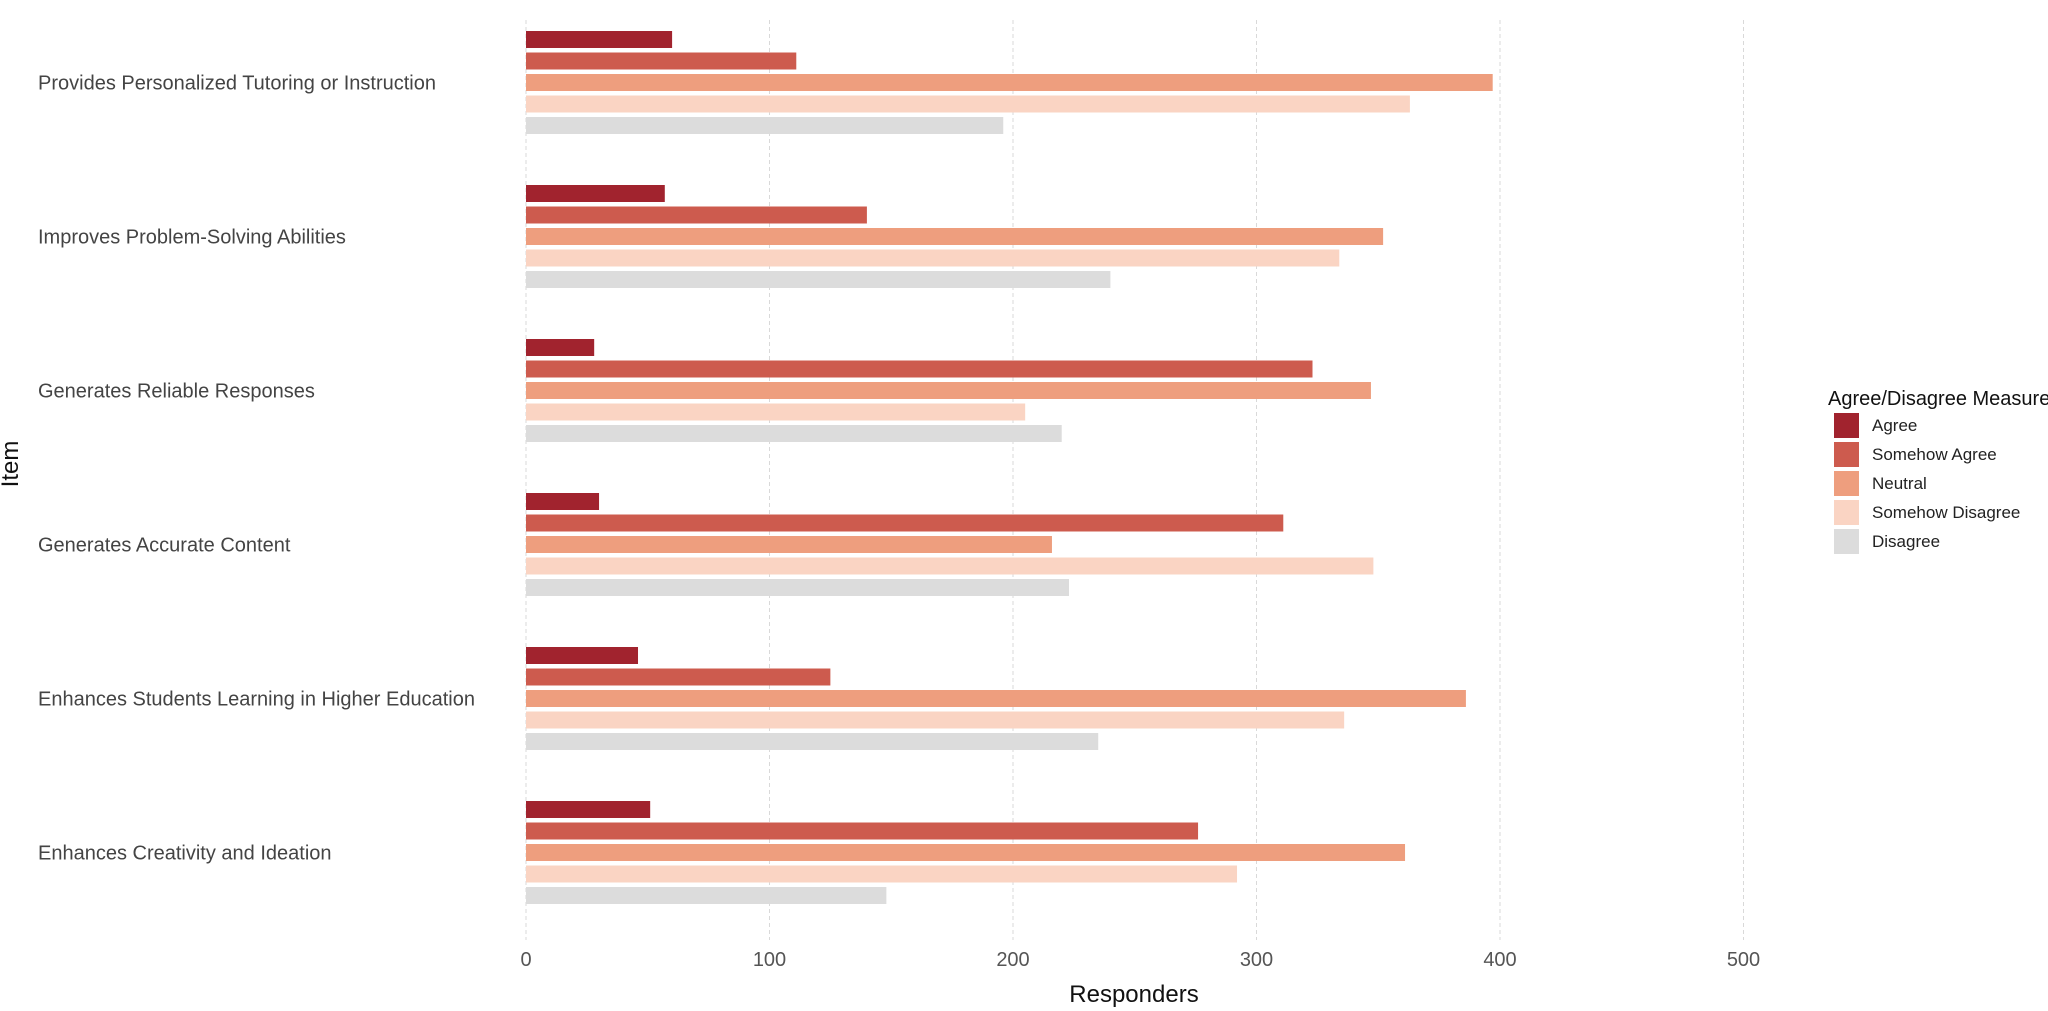  Describe the element at coordinates (176, 392) in the screenshot. I see `category-label: Generates Reliable Responses` at that location.